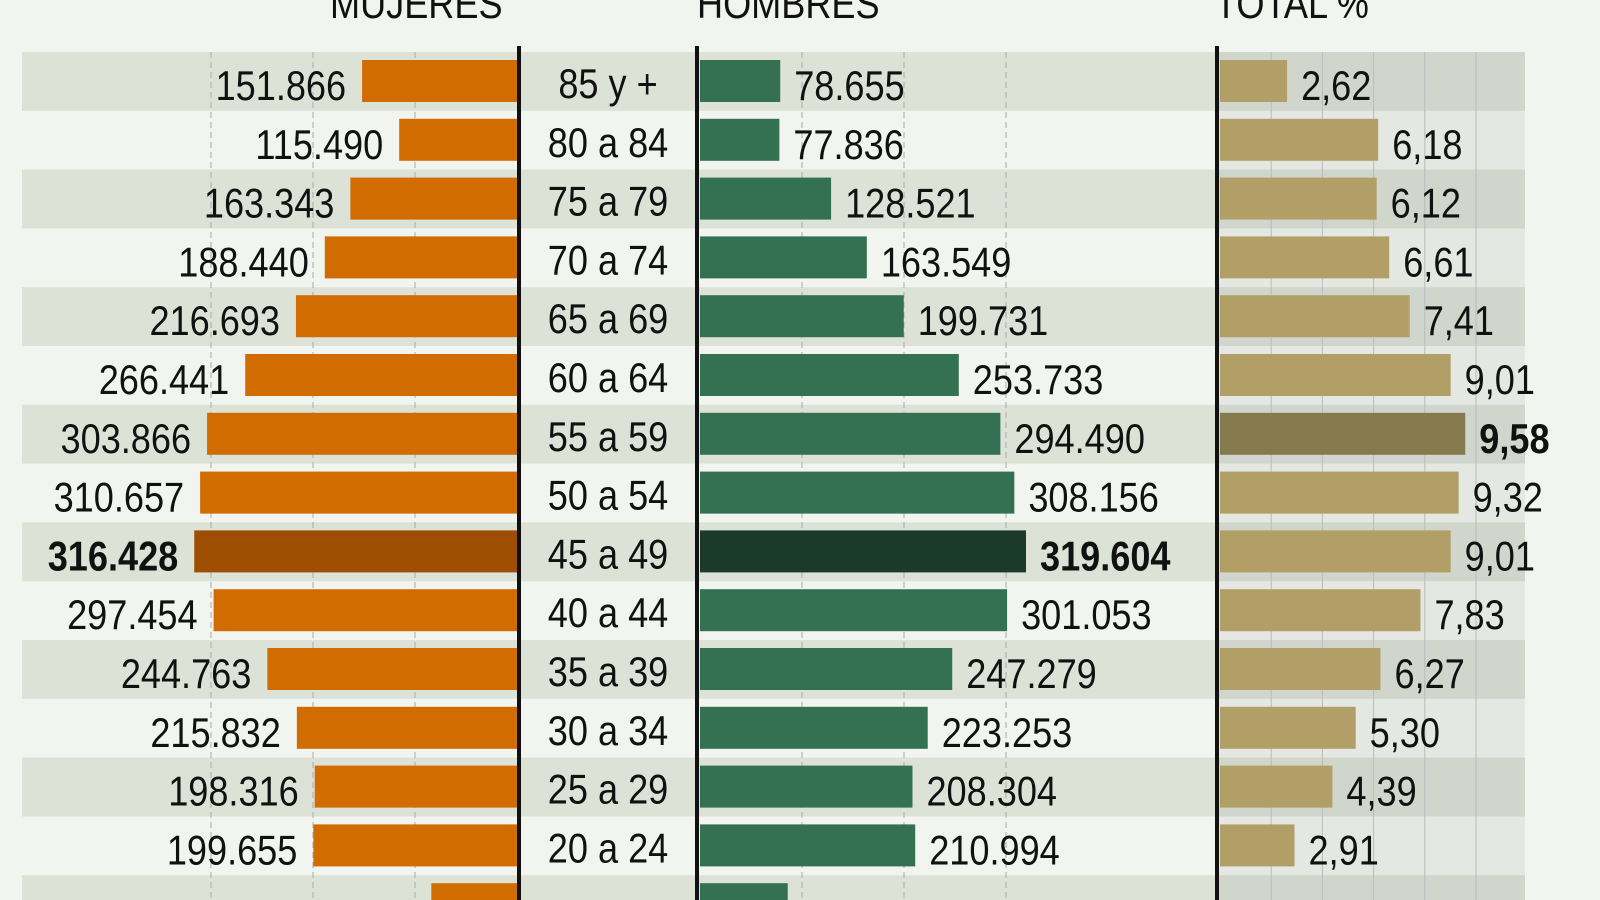 The height and width of the screenshot is (900, 1600). Describe the element at coordinates (126, 439) in the screenshot. I see `label-women: 303.866` at that location.